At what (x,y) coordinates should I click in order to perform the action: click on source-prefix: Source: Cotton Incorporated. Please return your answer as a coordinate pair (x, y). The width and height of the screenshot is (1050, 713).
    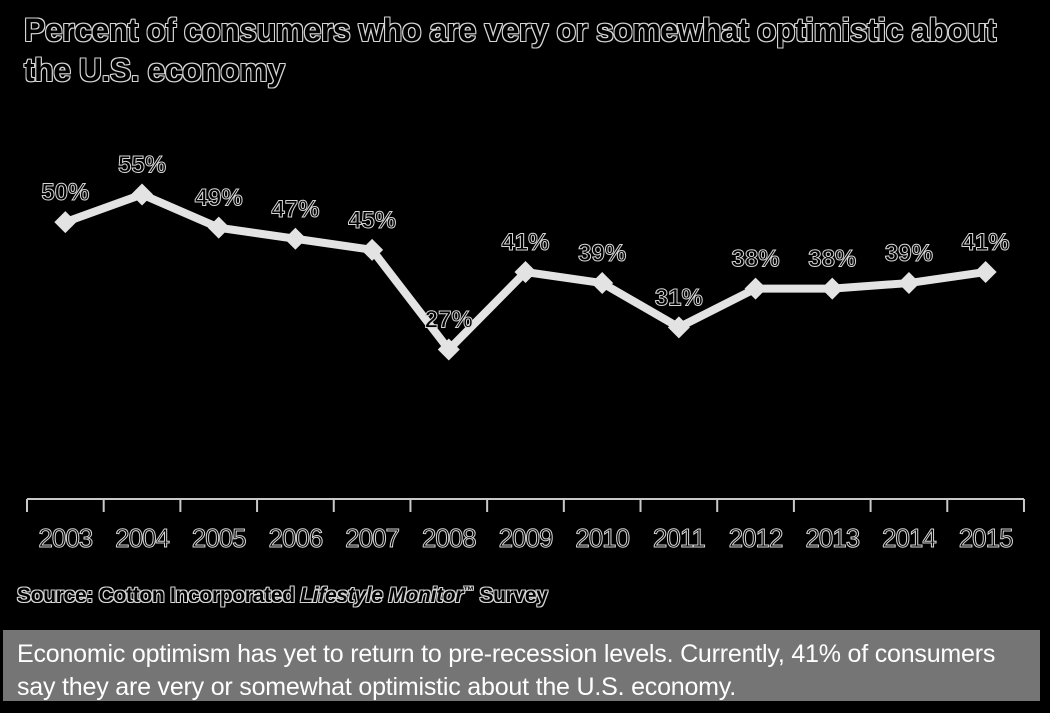
    Looking at the image, I should click on (159, 595).